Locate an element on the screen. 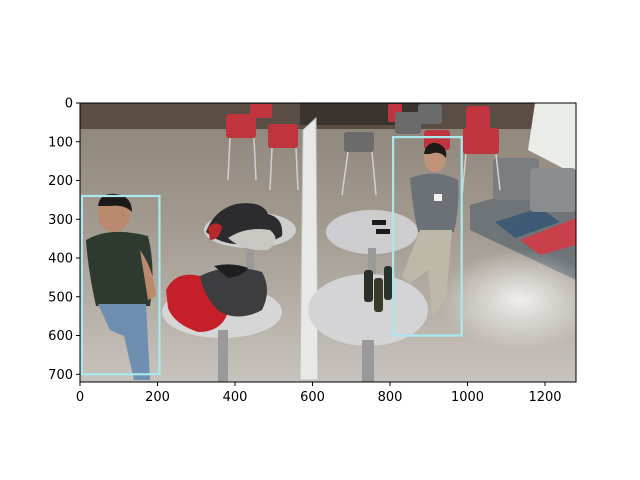  y-tick-label: 600 is located at coordinates (60, 336).